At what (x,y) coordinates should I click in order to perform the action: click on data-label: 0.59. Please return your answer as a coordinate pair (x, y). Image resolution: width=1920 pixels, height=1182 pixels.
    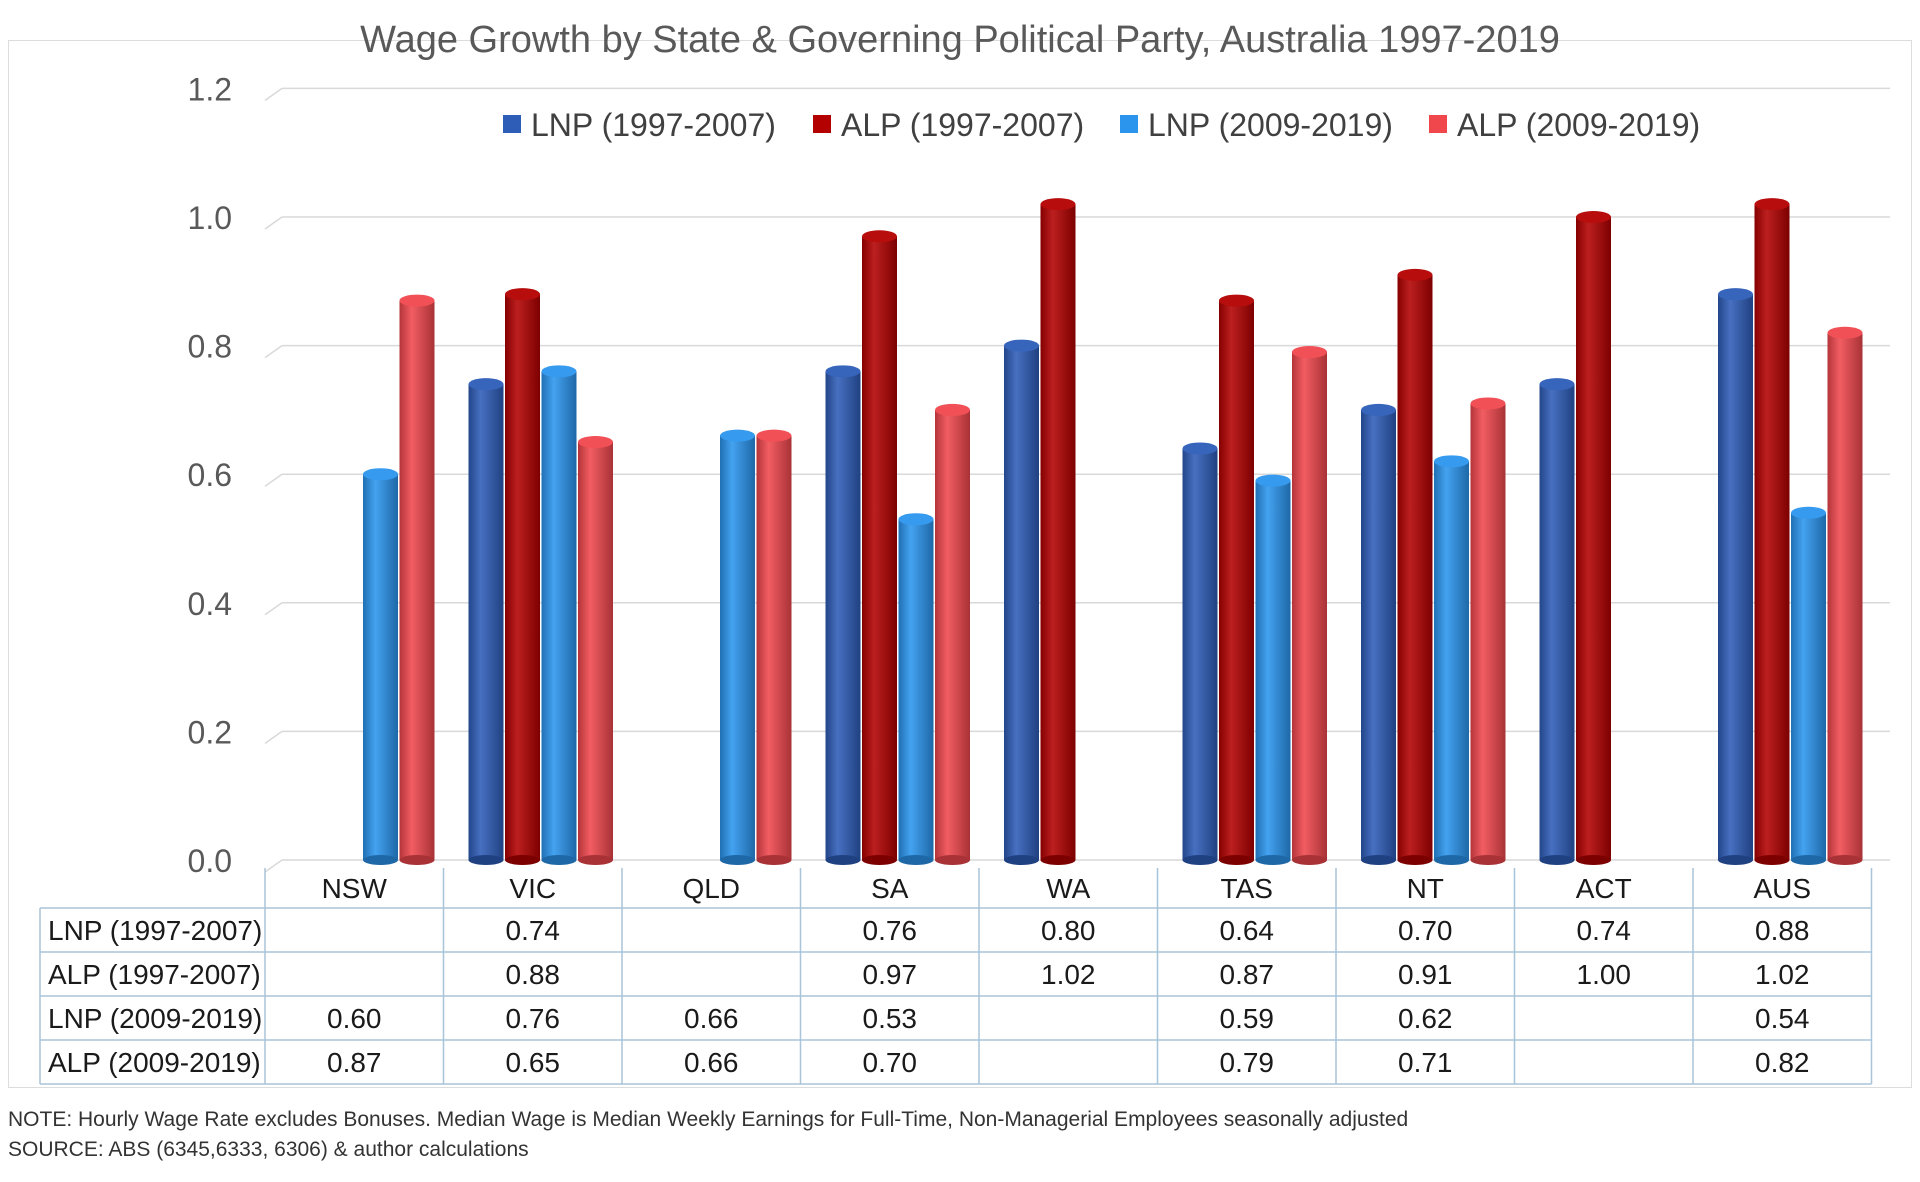
    Looking at the image, I should click on (1247, 1018).